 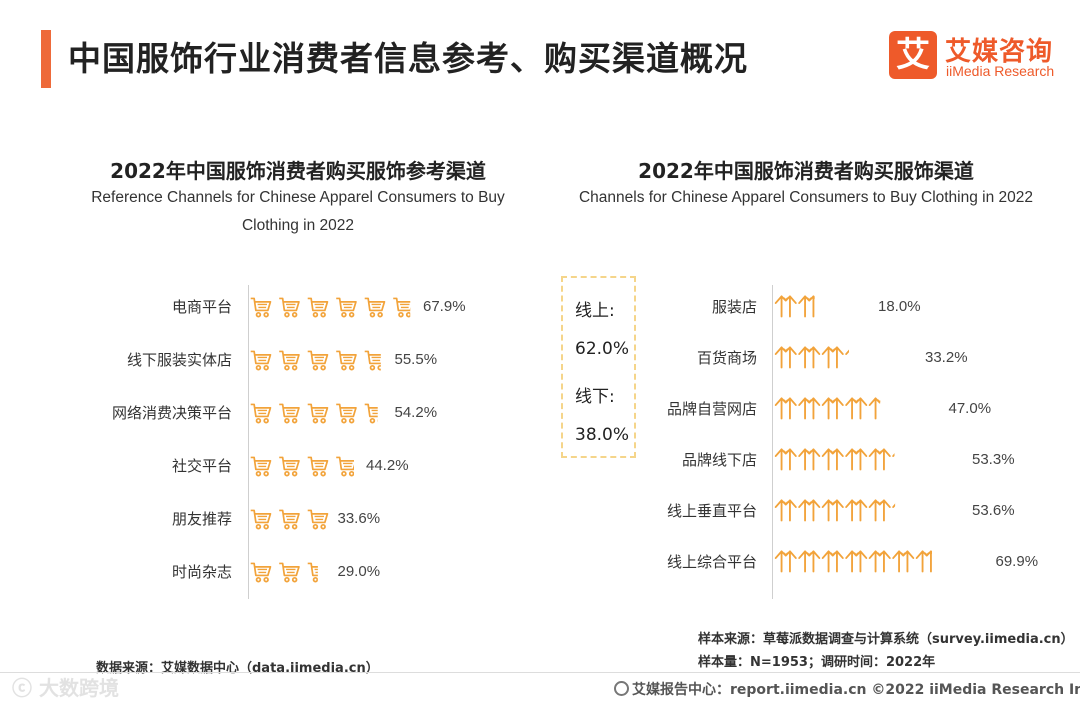 I want to click on value-label: 67.9%, so click(x=444, y=306).